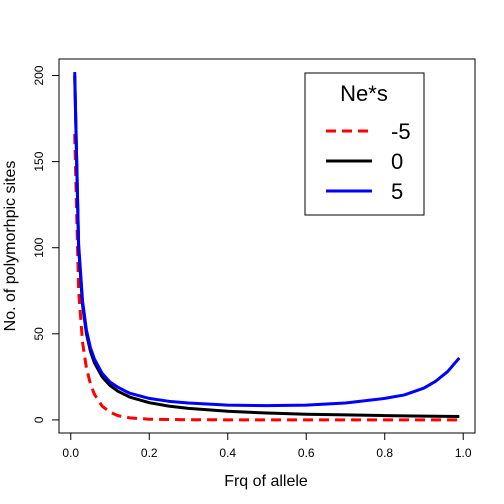 This screenshot has width=504, height=504. What do you see at coordinates (401, 131) in the screenshot?
I see `legend-label-0: -5` at bounding box center [401, 131].